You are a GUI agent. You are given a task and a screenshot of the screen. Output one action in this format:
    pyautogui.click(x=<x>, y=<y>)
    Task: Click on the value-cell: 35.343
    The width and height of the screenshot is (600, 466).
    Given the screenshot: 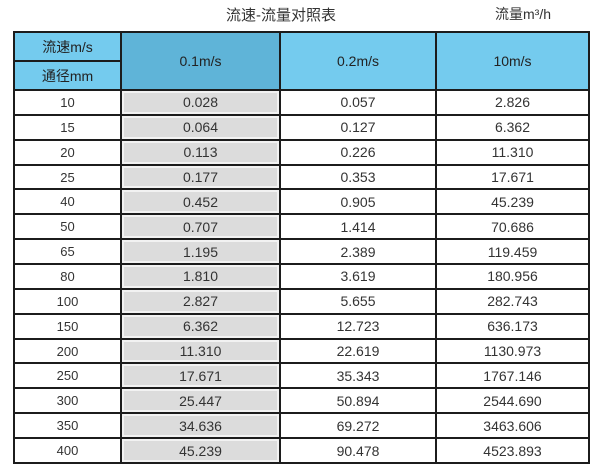 What is the action you would take?
    pyautogui.click(x=358, y=376)
    